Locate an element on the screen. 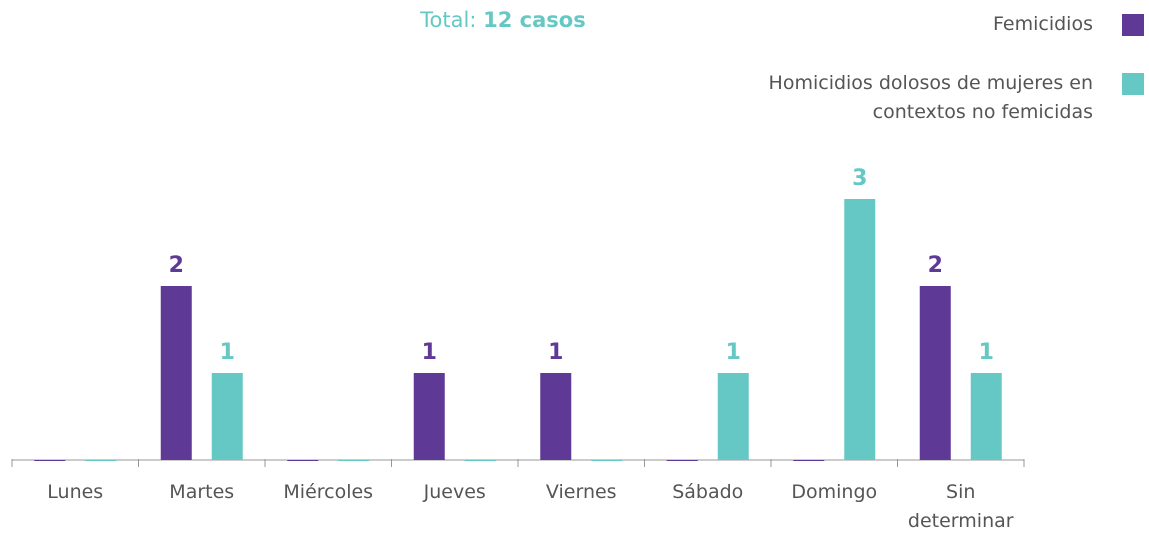  x-tick-label: Lunes is located at coordinates (75, 492).